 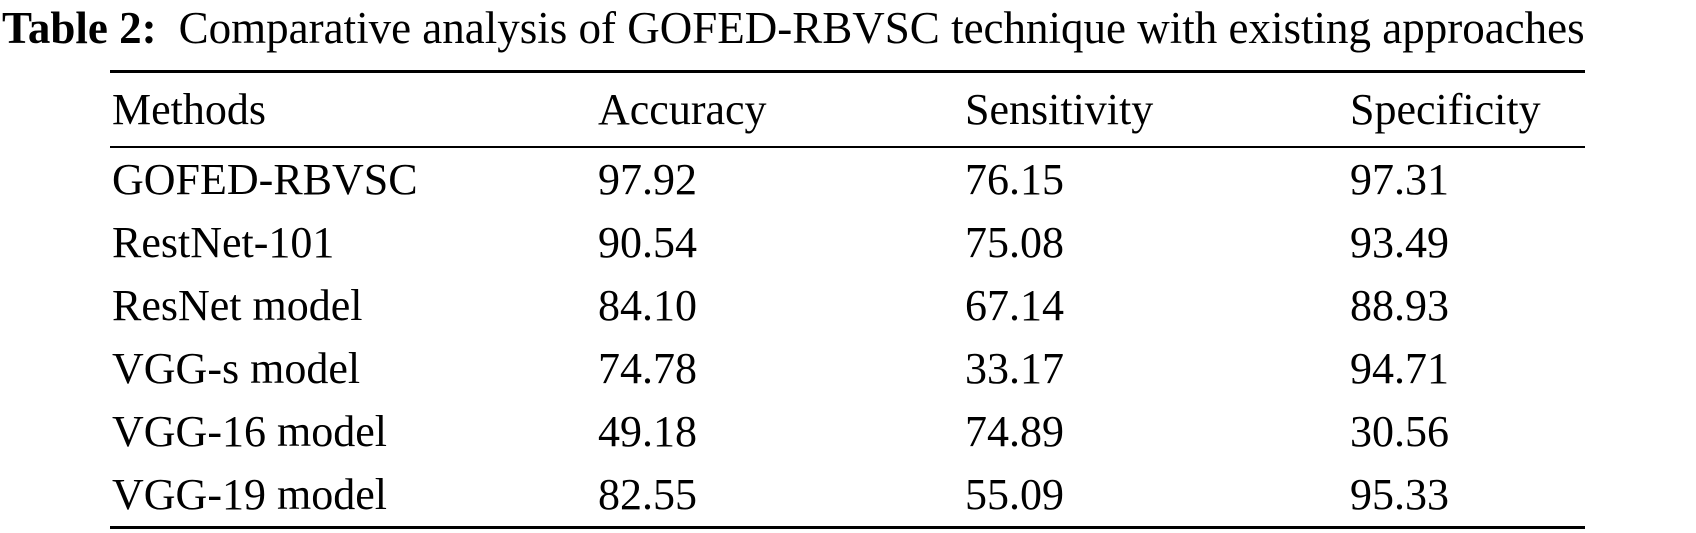 What do you see at coordinates (781, 109) in the screenshot?
I see `column-header-accuracy: Accuracy` at bounding box center [781, 109].